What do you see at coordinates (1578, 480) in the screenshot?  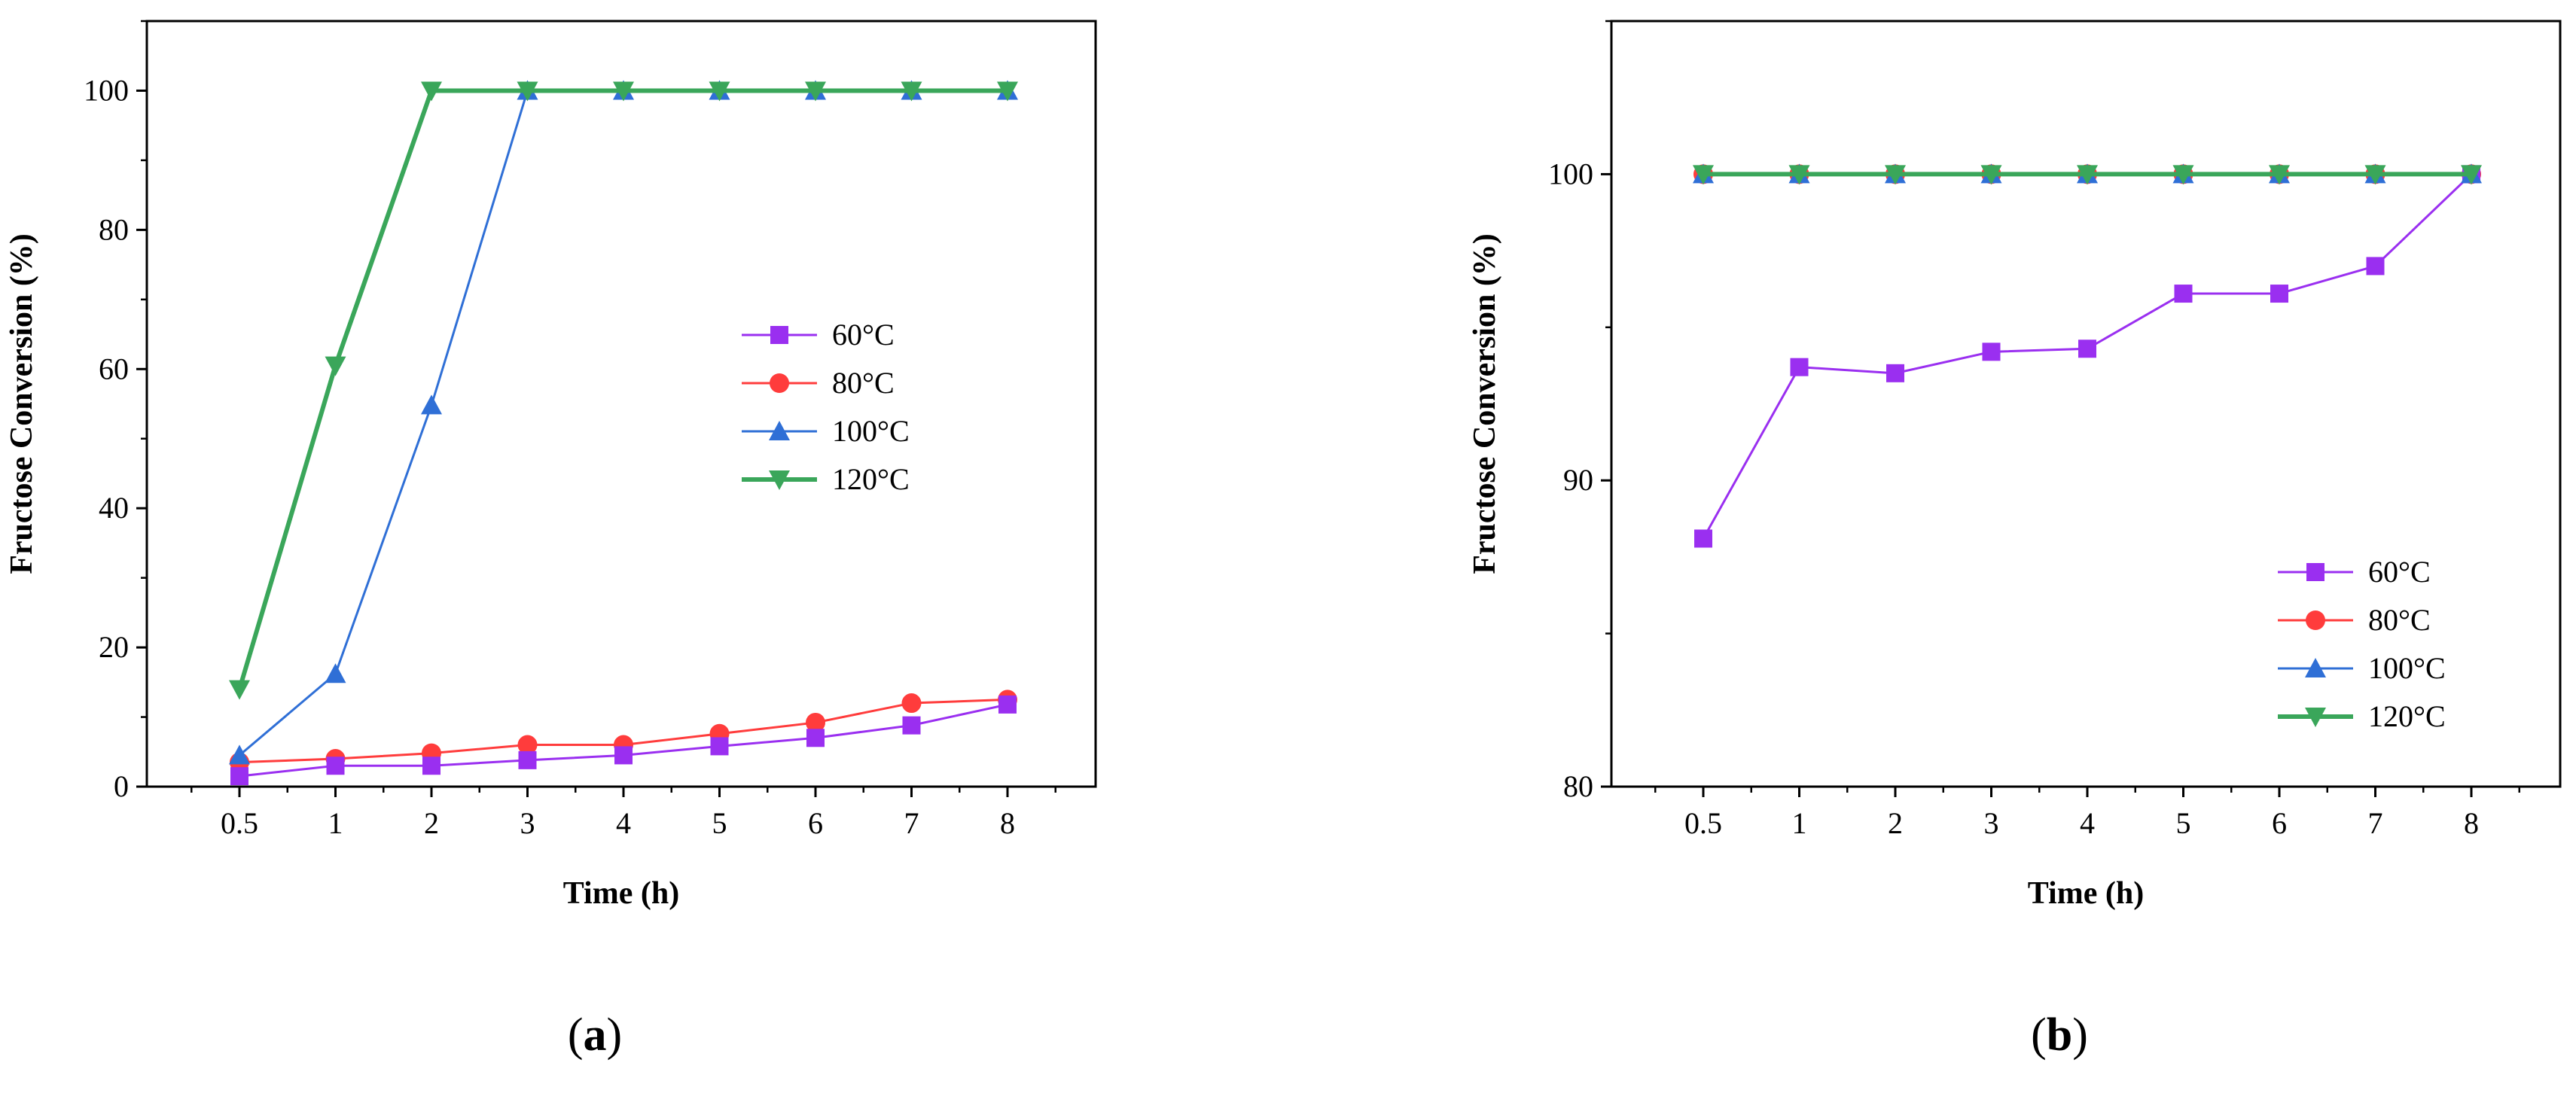 I see `y-tick-label: 90` at bounding box center [1578, 480].